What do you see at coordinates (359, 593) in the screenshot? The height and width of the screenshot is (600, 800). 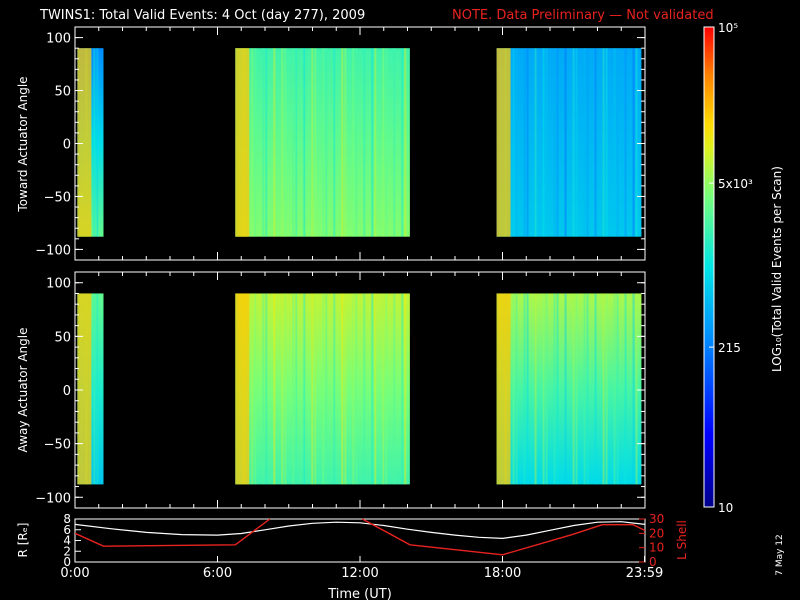 I see `time-axis-label: Time (UT)` at bounding box center [359, 593].